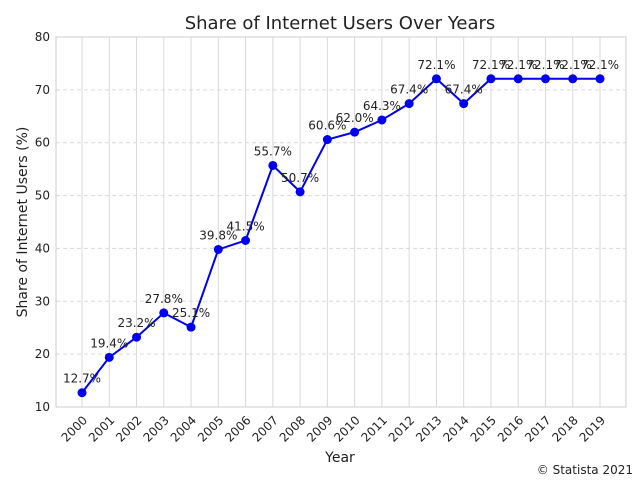 This screenshot has height=480, width=640. I want to click on x-tick-label: 2004, so click(183, 428).